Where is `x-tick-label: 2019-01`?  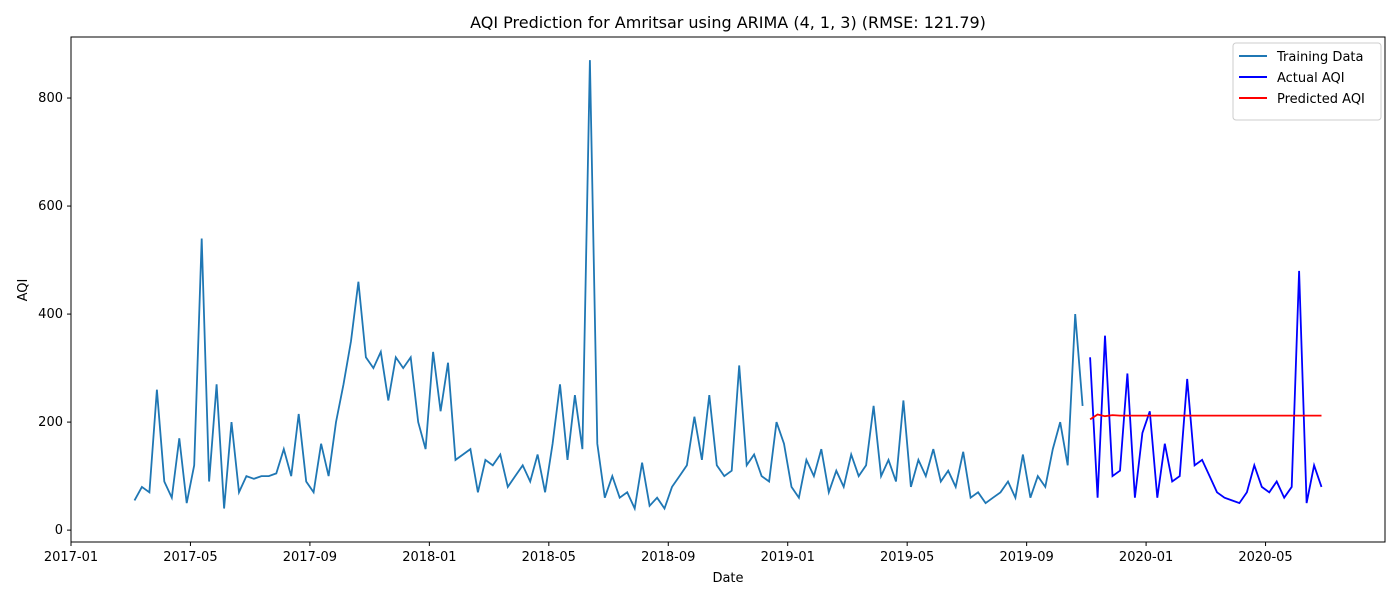
x-tick-label: 2019-01 is located at coordinates (788, 557).